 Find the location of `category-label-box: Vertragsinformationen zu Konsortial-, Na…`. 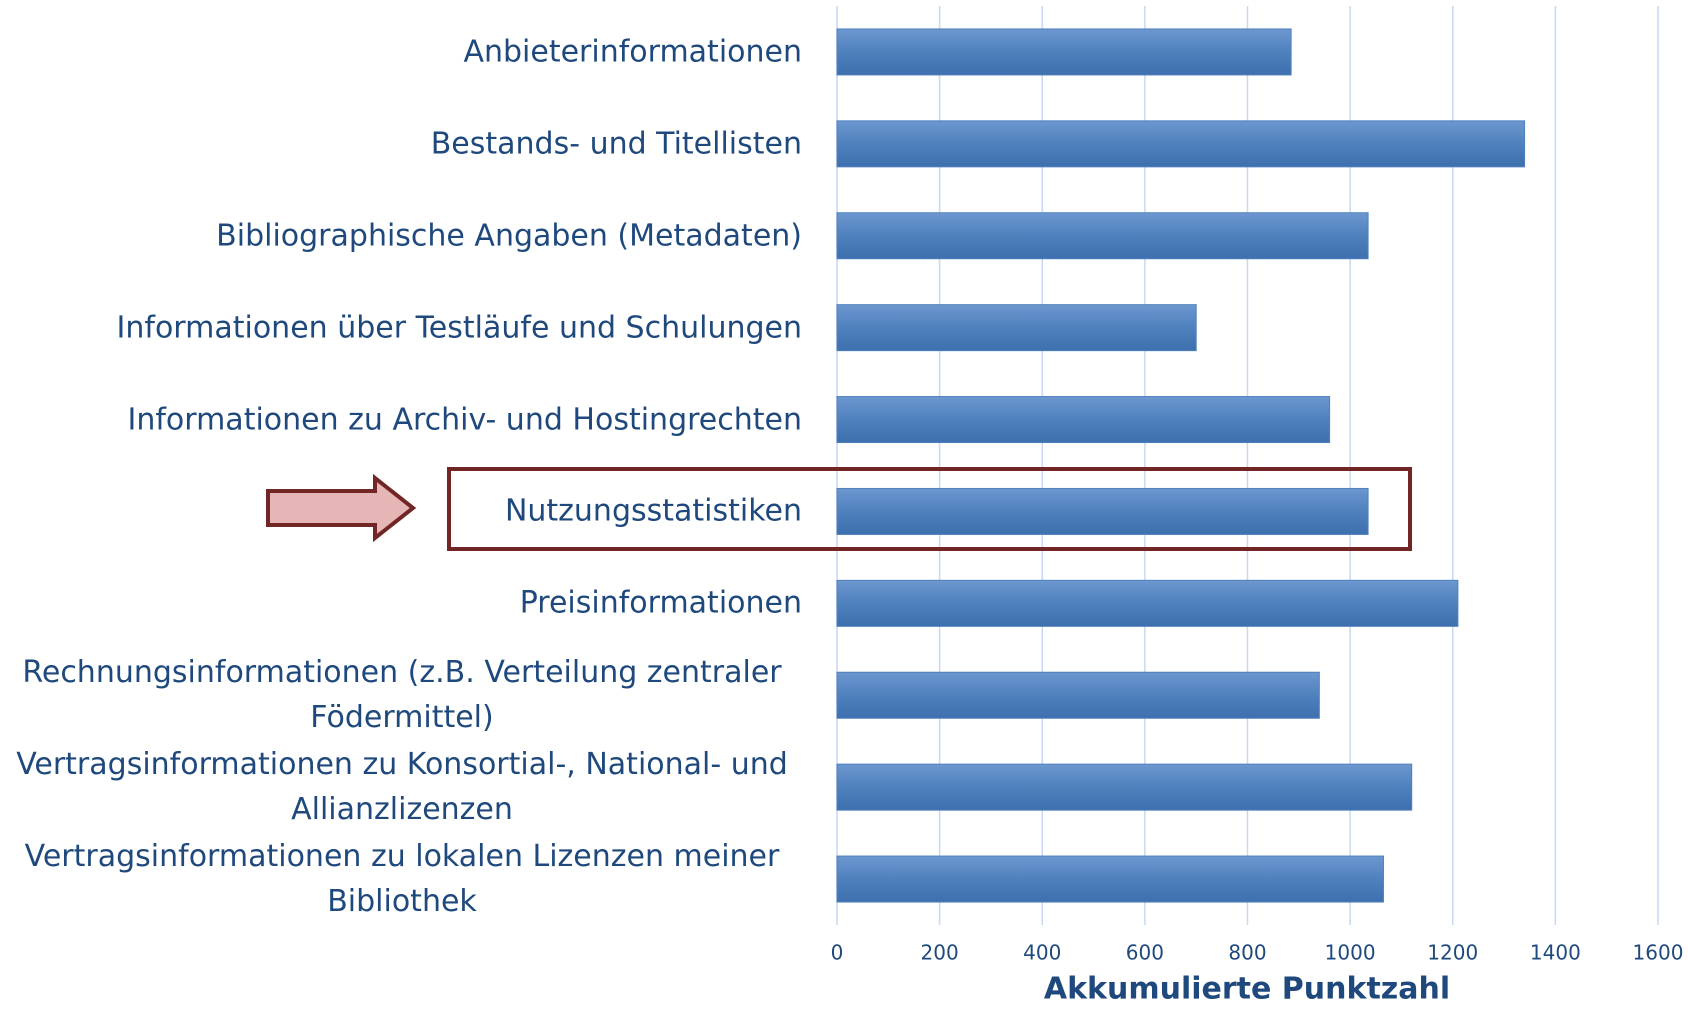

category-label-box: Vertragsinformationen zu Konsortial-, Na… is located at coordinates (402, 787).